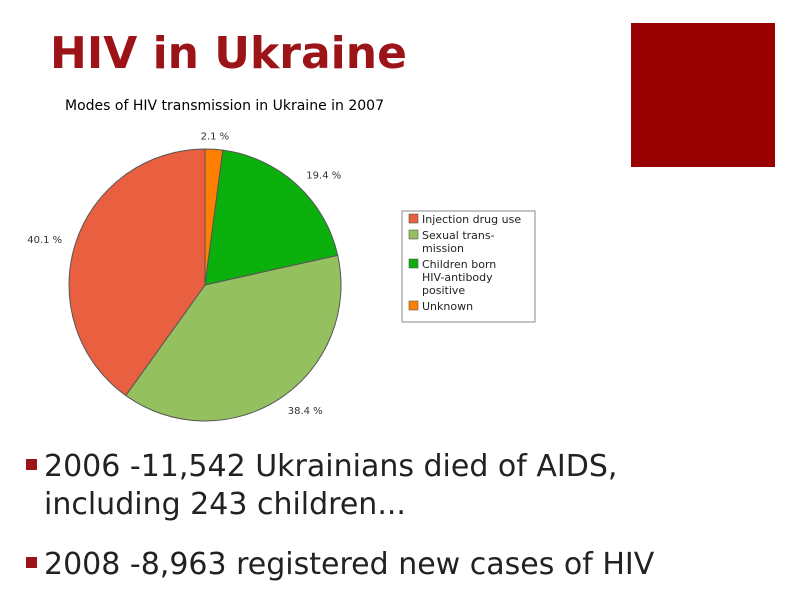 The height and width of the screenshot is (600, 800). What do you see at coordinates (228, 53) in the screenshot?
I see `slide-title: HIV in Ukraine` at bounding box center [228, 53].